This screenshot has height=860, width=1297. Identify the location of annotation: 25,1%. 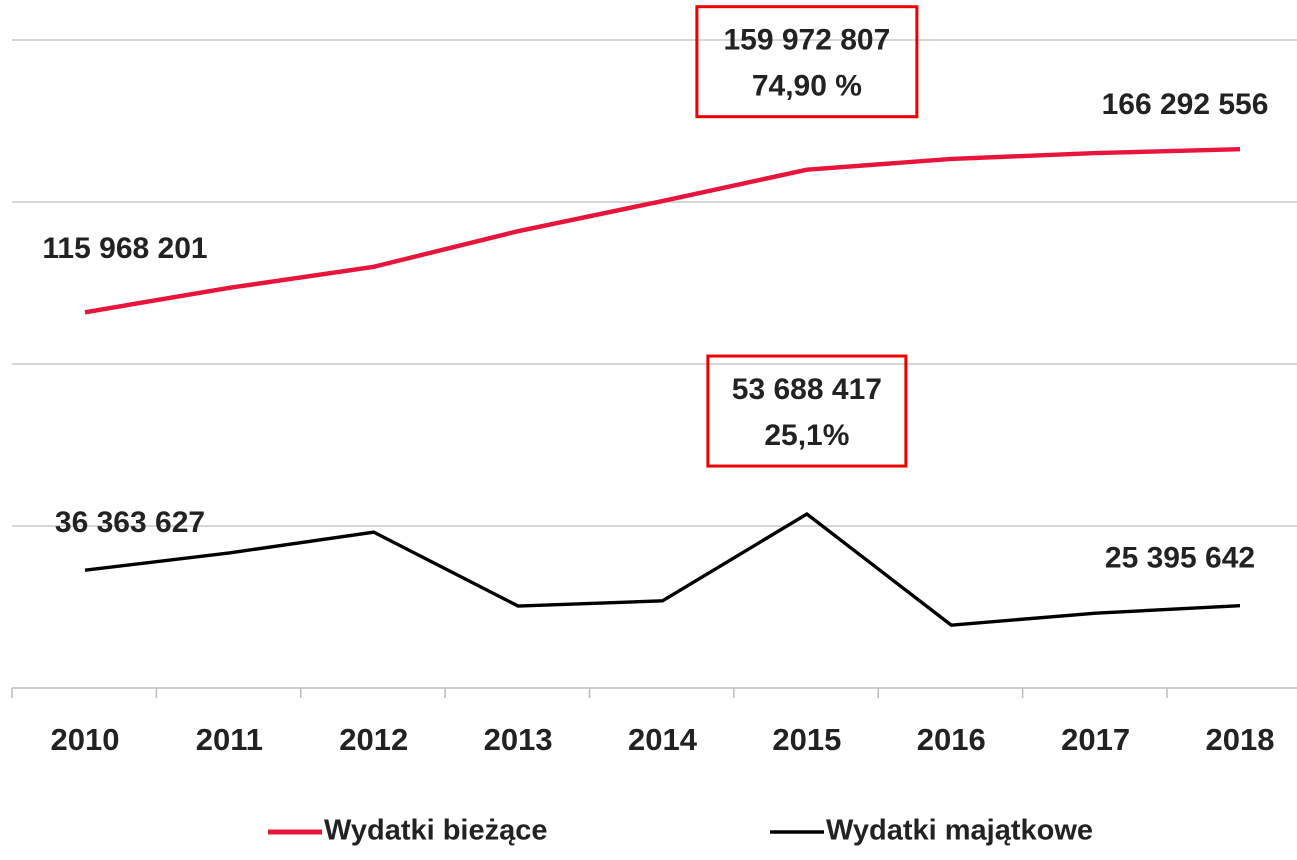
(806, 435).